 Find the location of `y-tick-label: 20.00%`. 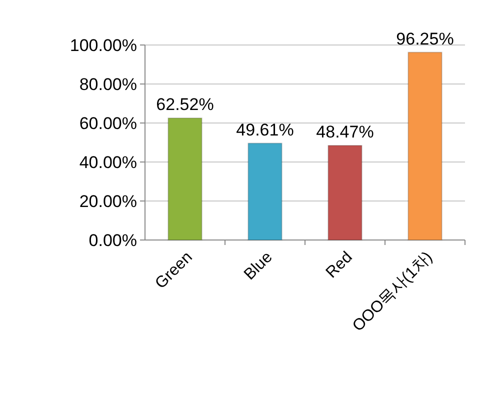

y-tick-label: 20.00% is located at coordinates (108, 201).